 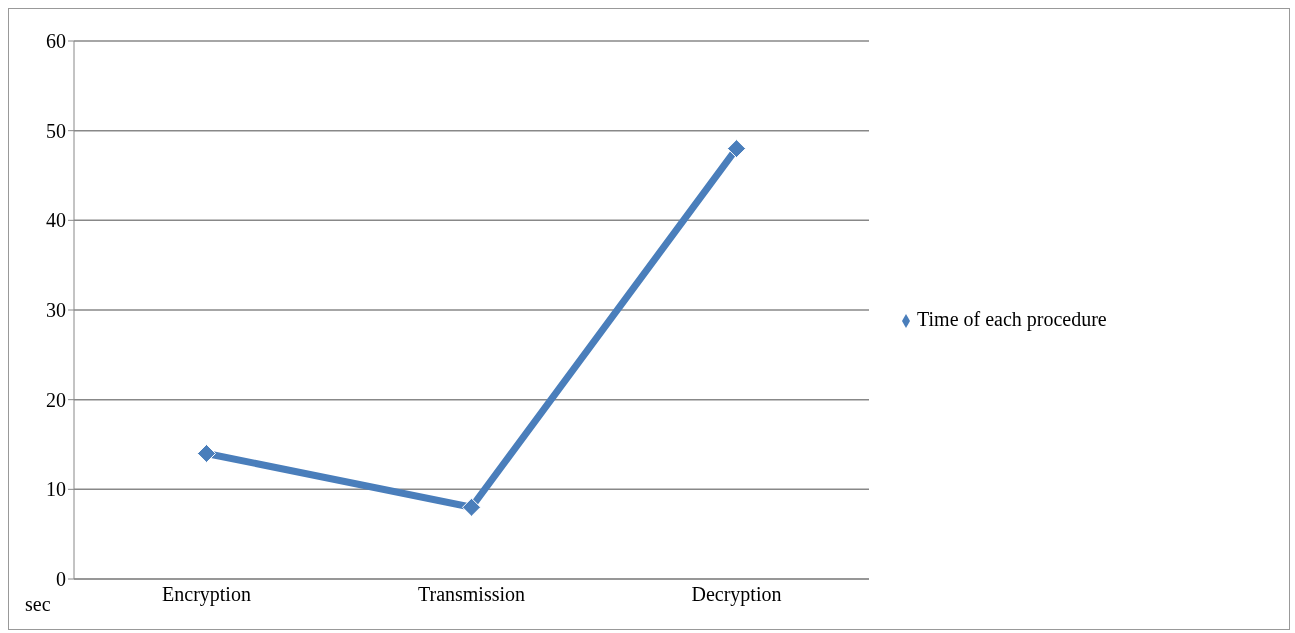 What do you see at coordinates (736, 595) in the screenshot?
I see `x-tick-label: Decryption` at bounding box center [736, 595].